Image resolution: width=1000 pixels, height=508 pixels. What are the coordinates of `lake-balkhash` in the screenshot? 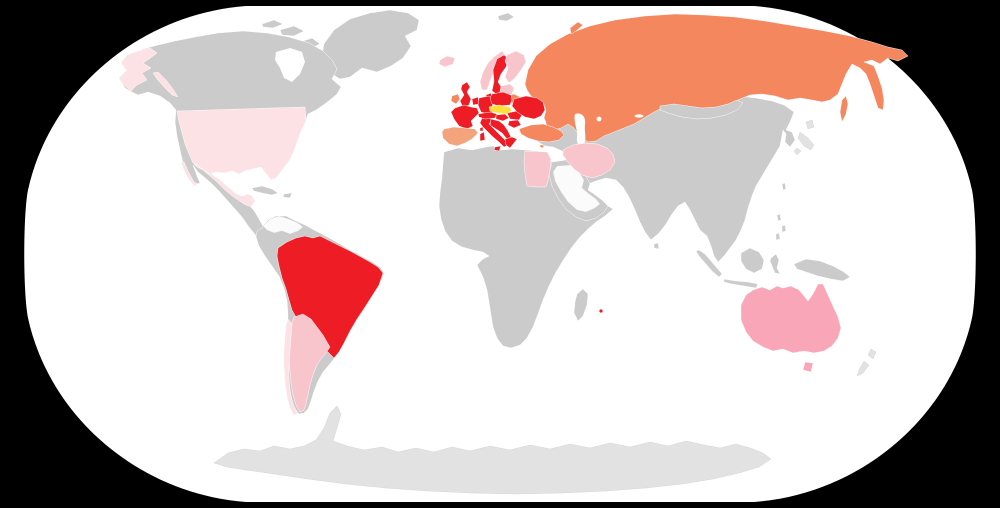 It's located at (639, 116).